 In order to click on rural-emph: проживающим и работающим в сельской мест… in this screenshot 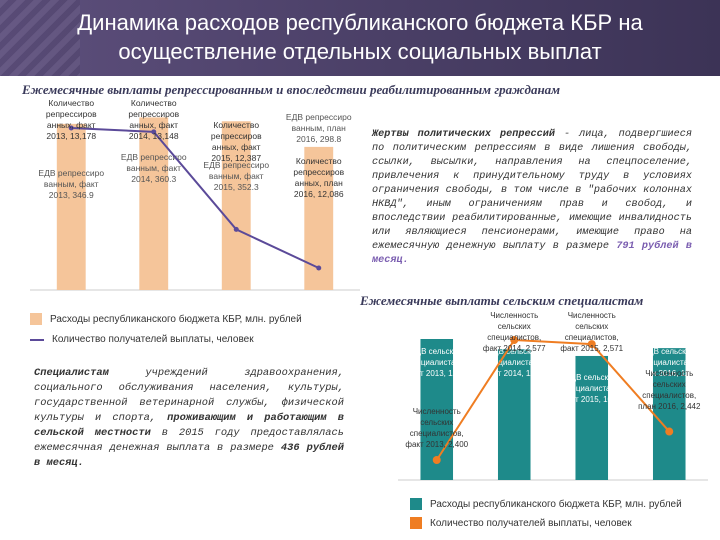, I will do `click(189, 425)`.